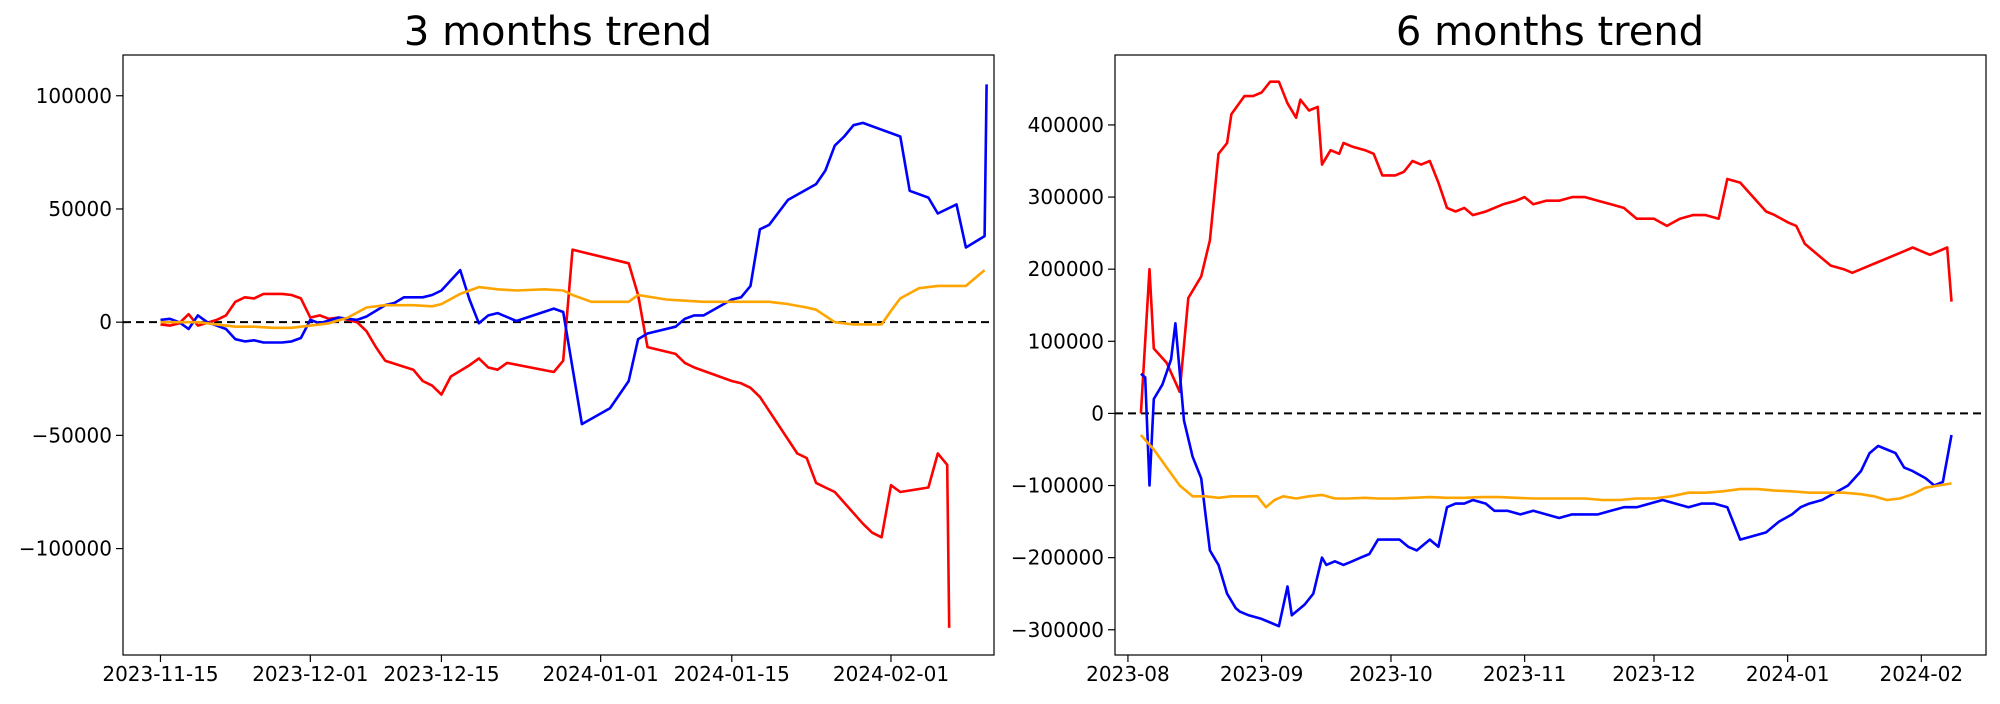 Image resolution: width=2000 pixels, height=704 pixels. Describe the element at coordinates (1066, 197) in the screenshot. I see `y-tick-label: 300000` at that location.